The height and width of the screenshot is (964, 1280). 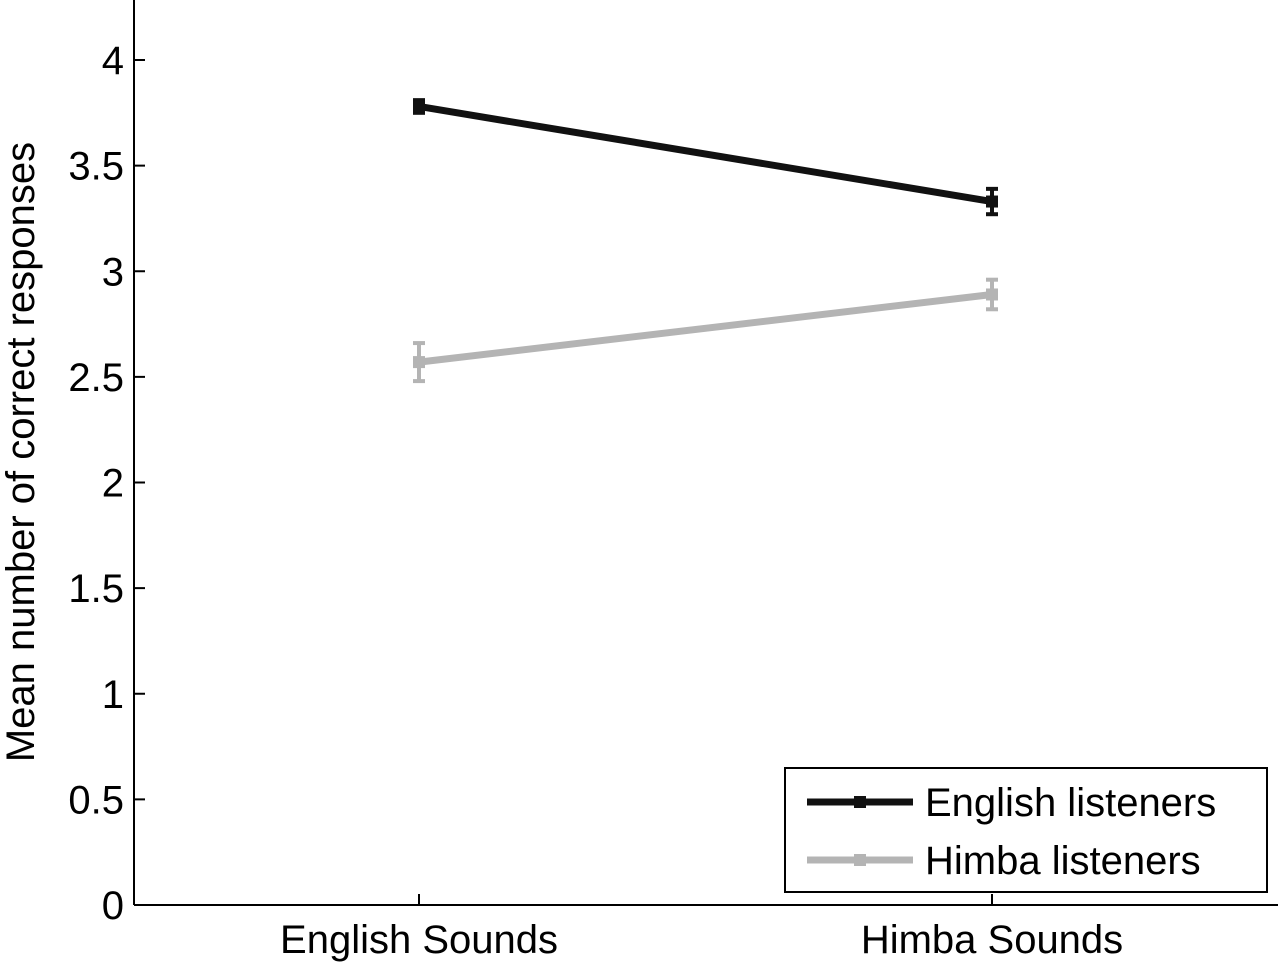 I want to click on legend-item: Himba listeners, so click(x=1004, y=861).